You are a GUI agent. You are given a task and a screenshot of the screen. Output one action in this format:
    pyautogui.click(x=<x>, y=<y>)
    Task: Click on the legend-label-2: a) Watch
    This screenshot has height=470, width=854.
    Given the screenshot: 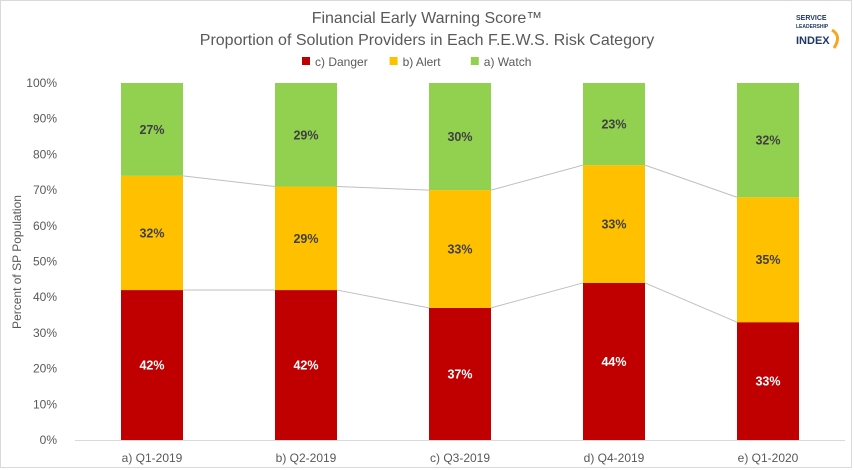 What is the action you would take?
    pyautogui.click(x=508, y=62)
    